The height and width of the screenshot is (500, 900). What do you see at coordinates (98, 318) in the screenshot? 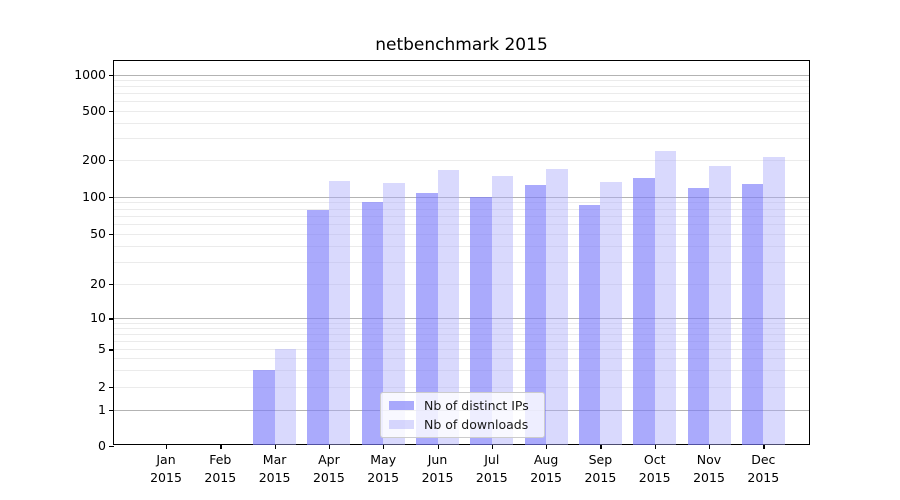
I see `y-tick-label: 10` at bounding box center [98, 318].